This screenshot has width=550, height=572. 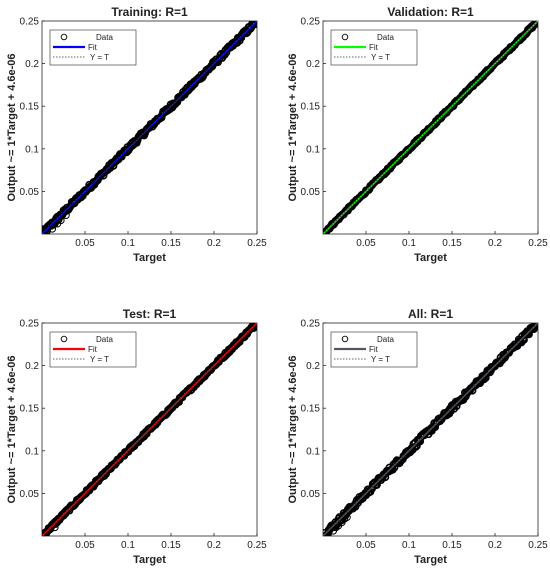 I want to click on plot-title: All: R=1, so click(x=430, y=314).